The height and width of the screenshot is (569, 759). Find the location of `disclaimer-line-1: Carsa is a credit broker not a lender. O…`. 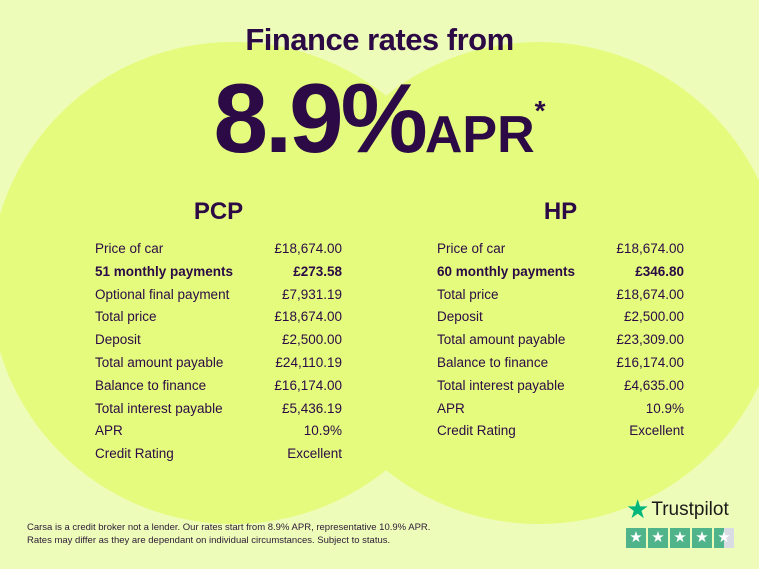

disclaimer-line-1: Carsa is a credit broker not a lender. O… is located at coordinates (229, 527).